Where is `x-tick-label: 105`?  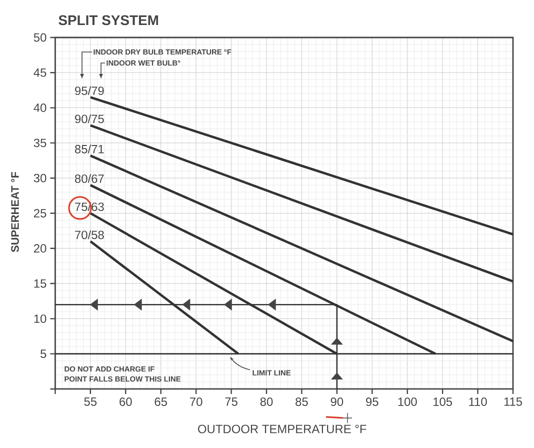
x-tick-label: 105 is located at coordinates (443, 402).